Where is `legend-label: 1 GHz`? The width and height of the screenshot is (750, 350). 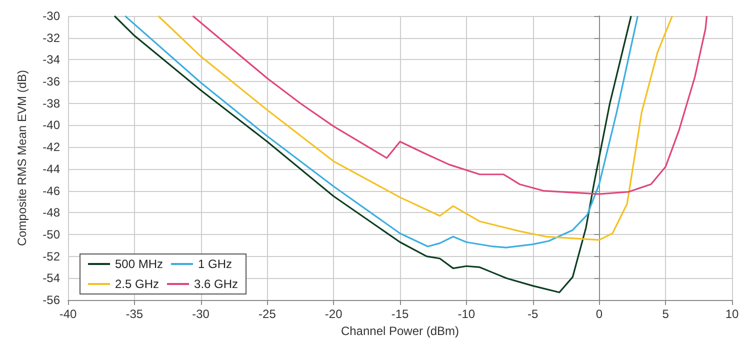 legend-label: 1 GHz is located at coordinates (215, 264).